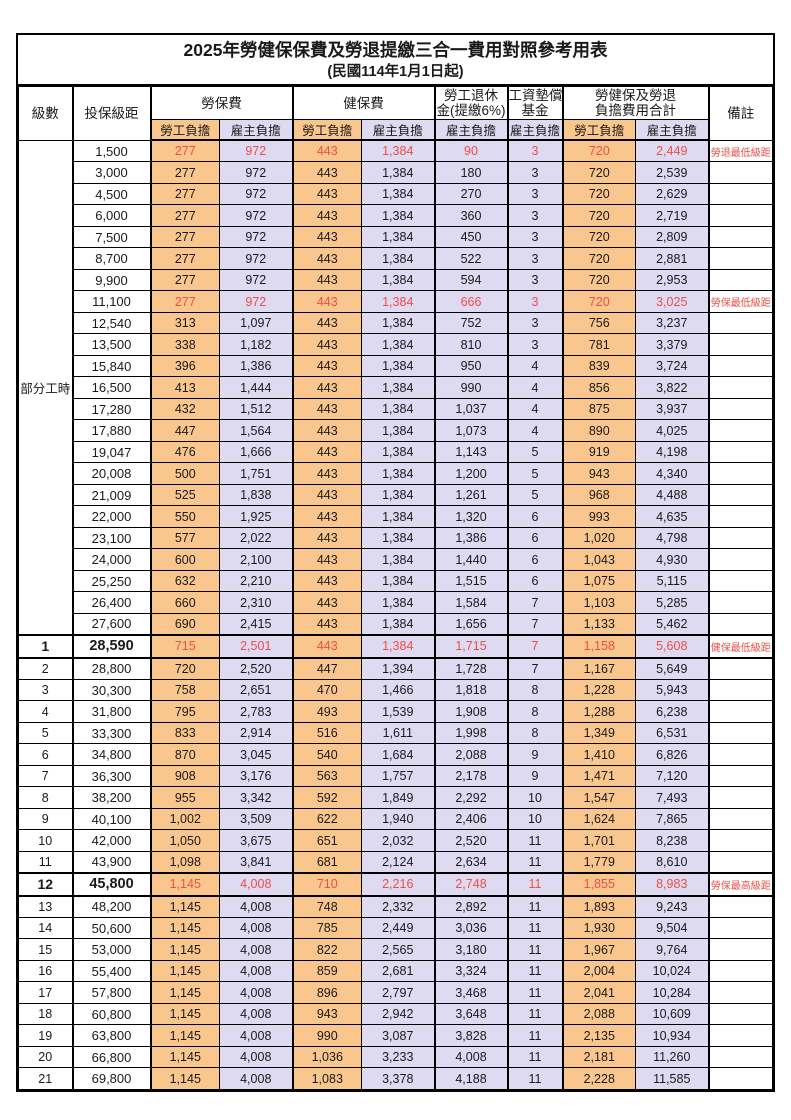 The width and height of the screenshot is (791, 1120). Describe the element at coordinates (184, 473) in the screenshot. I see `cell-labor-employee: 500` at that location.